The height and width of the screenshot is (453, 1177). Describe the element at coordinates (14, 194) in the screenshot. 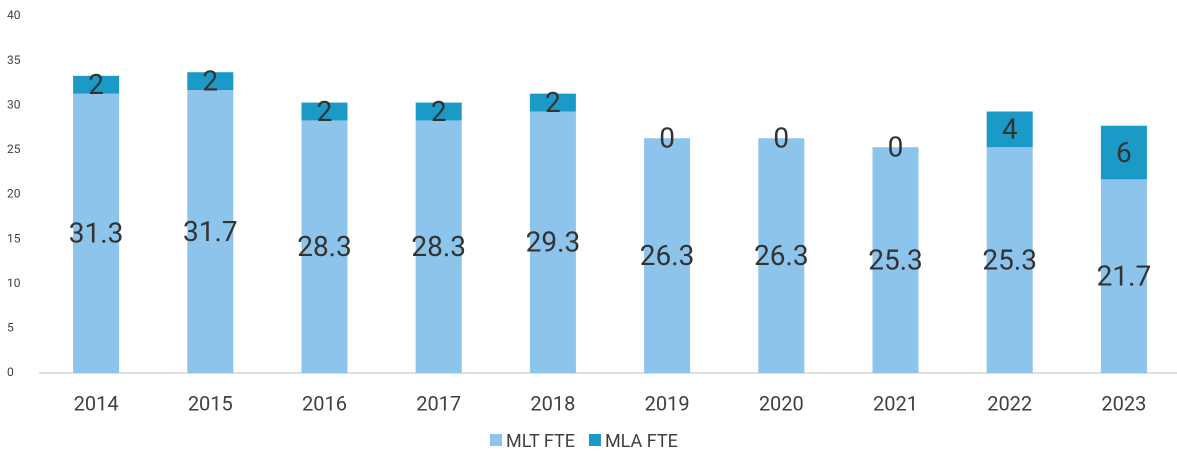

I see `y-tick-label: 20` at that location.